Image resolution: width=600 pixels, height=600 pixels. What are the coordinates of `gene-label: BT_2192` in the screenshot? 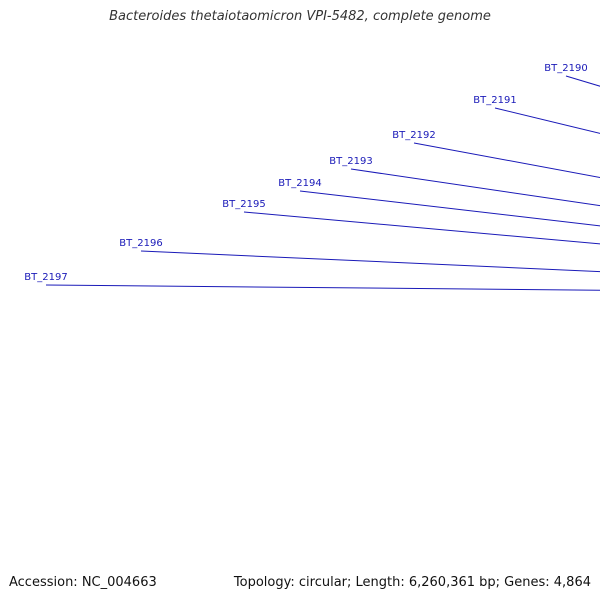 It's located at (413, 135).